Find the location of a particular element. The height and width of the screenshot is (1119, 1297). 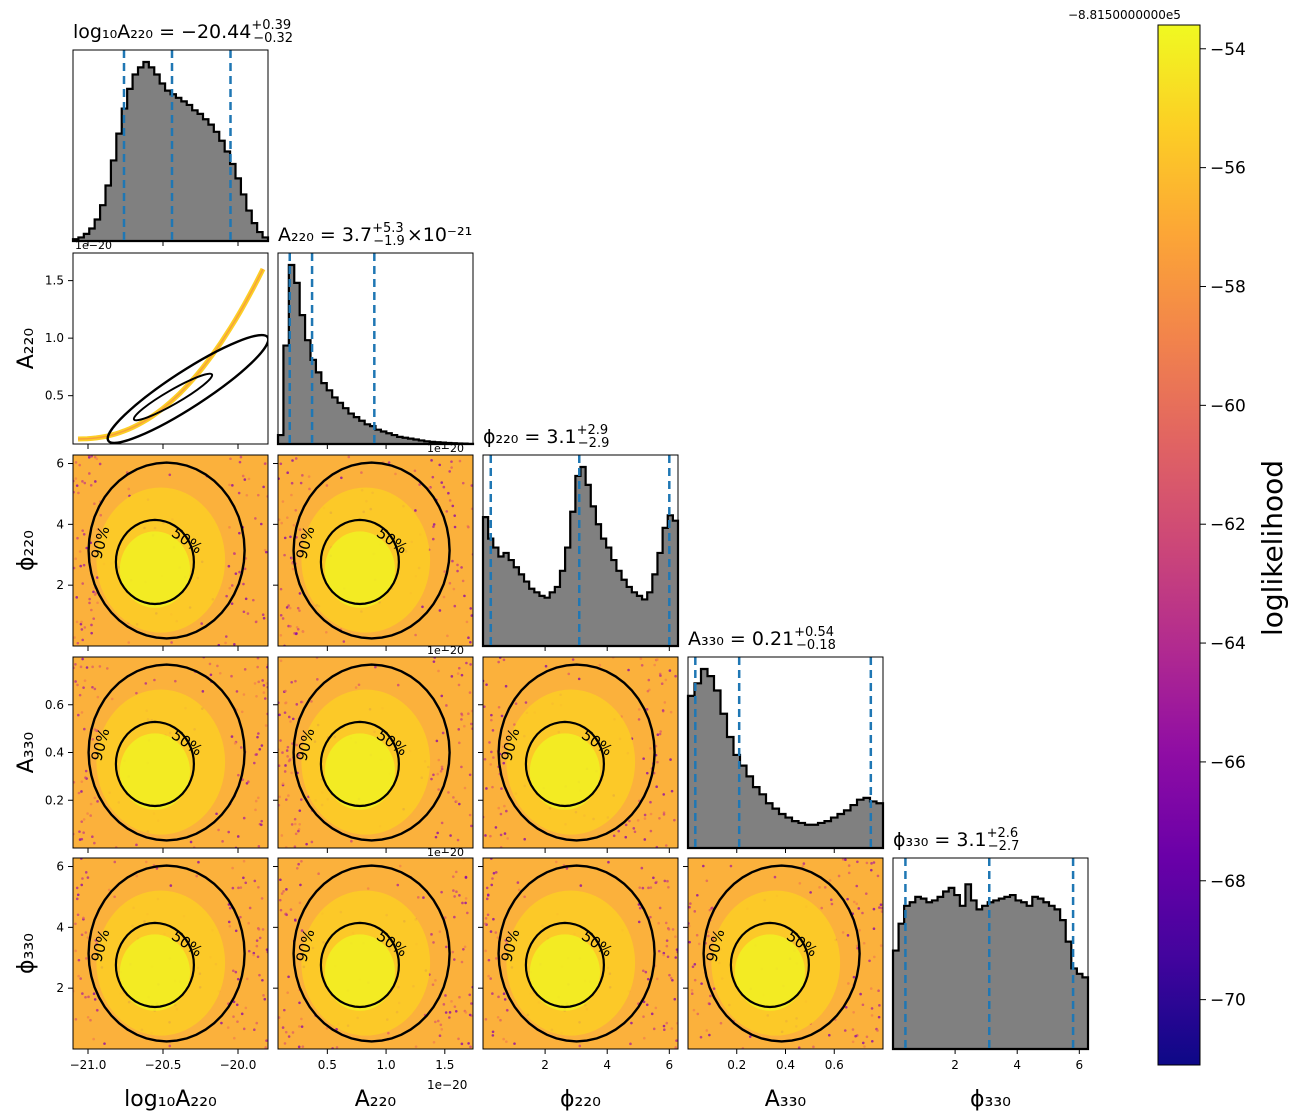

histogram-step-phi330 is located at coordinates (990, 967).